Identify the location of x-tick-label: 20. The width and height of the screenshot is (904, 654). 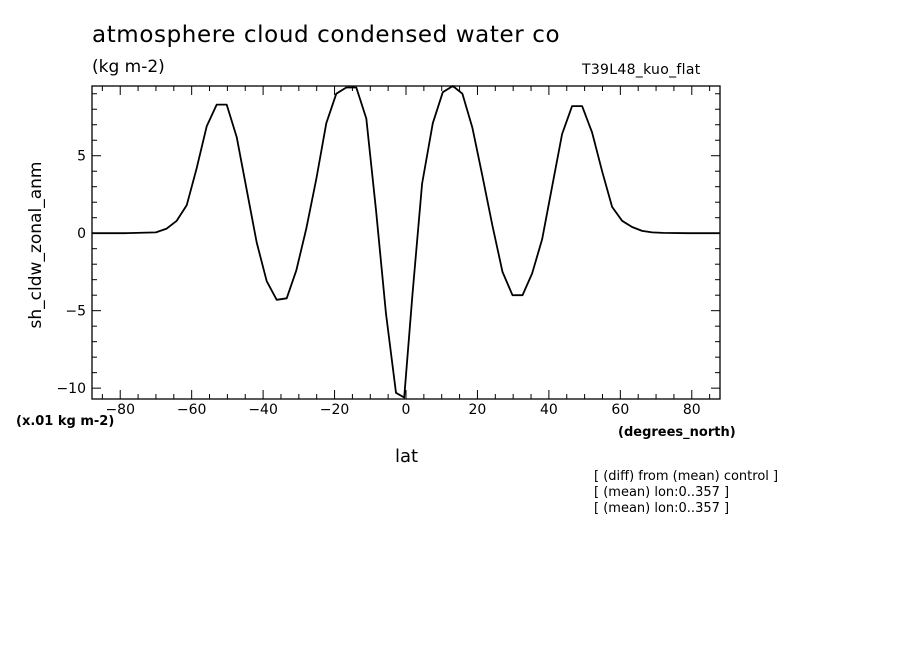
(478, 410).